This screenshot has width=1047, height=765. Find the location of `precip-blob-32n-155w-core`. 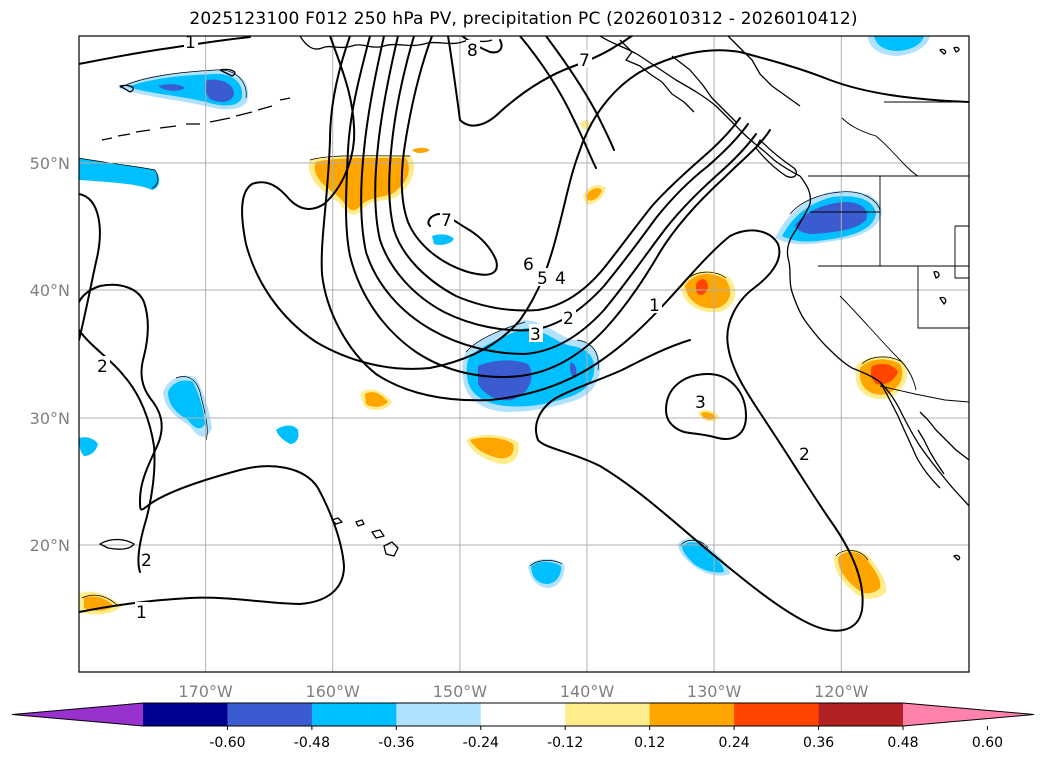

precip-blob-32n-155w-core is located at coordinates (376, 399).